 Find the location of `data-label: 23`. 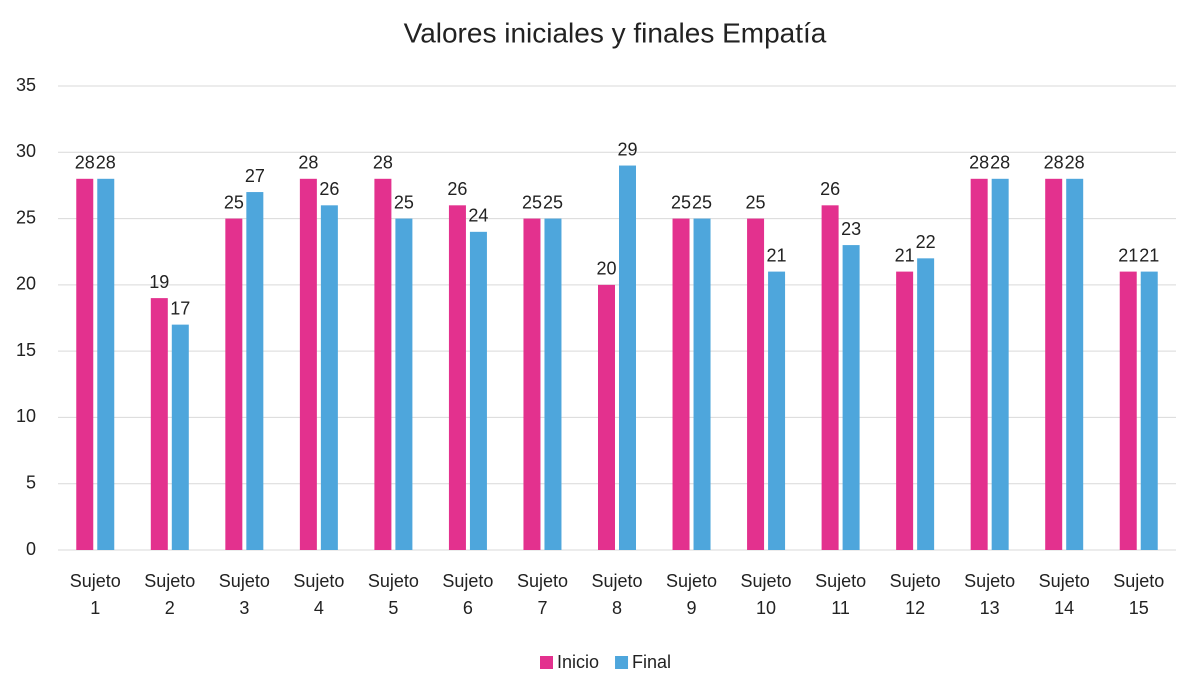

data-label: 23 is located at coordinates (851, 229).